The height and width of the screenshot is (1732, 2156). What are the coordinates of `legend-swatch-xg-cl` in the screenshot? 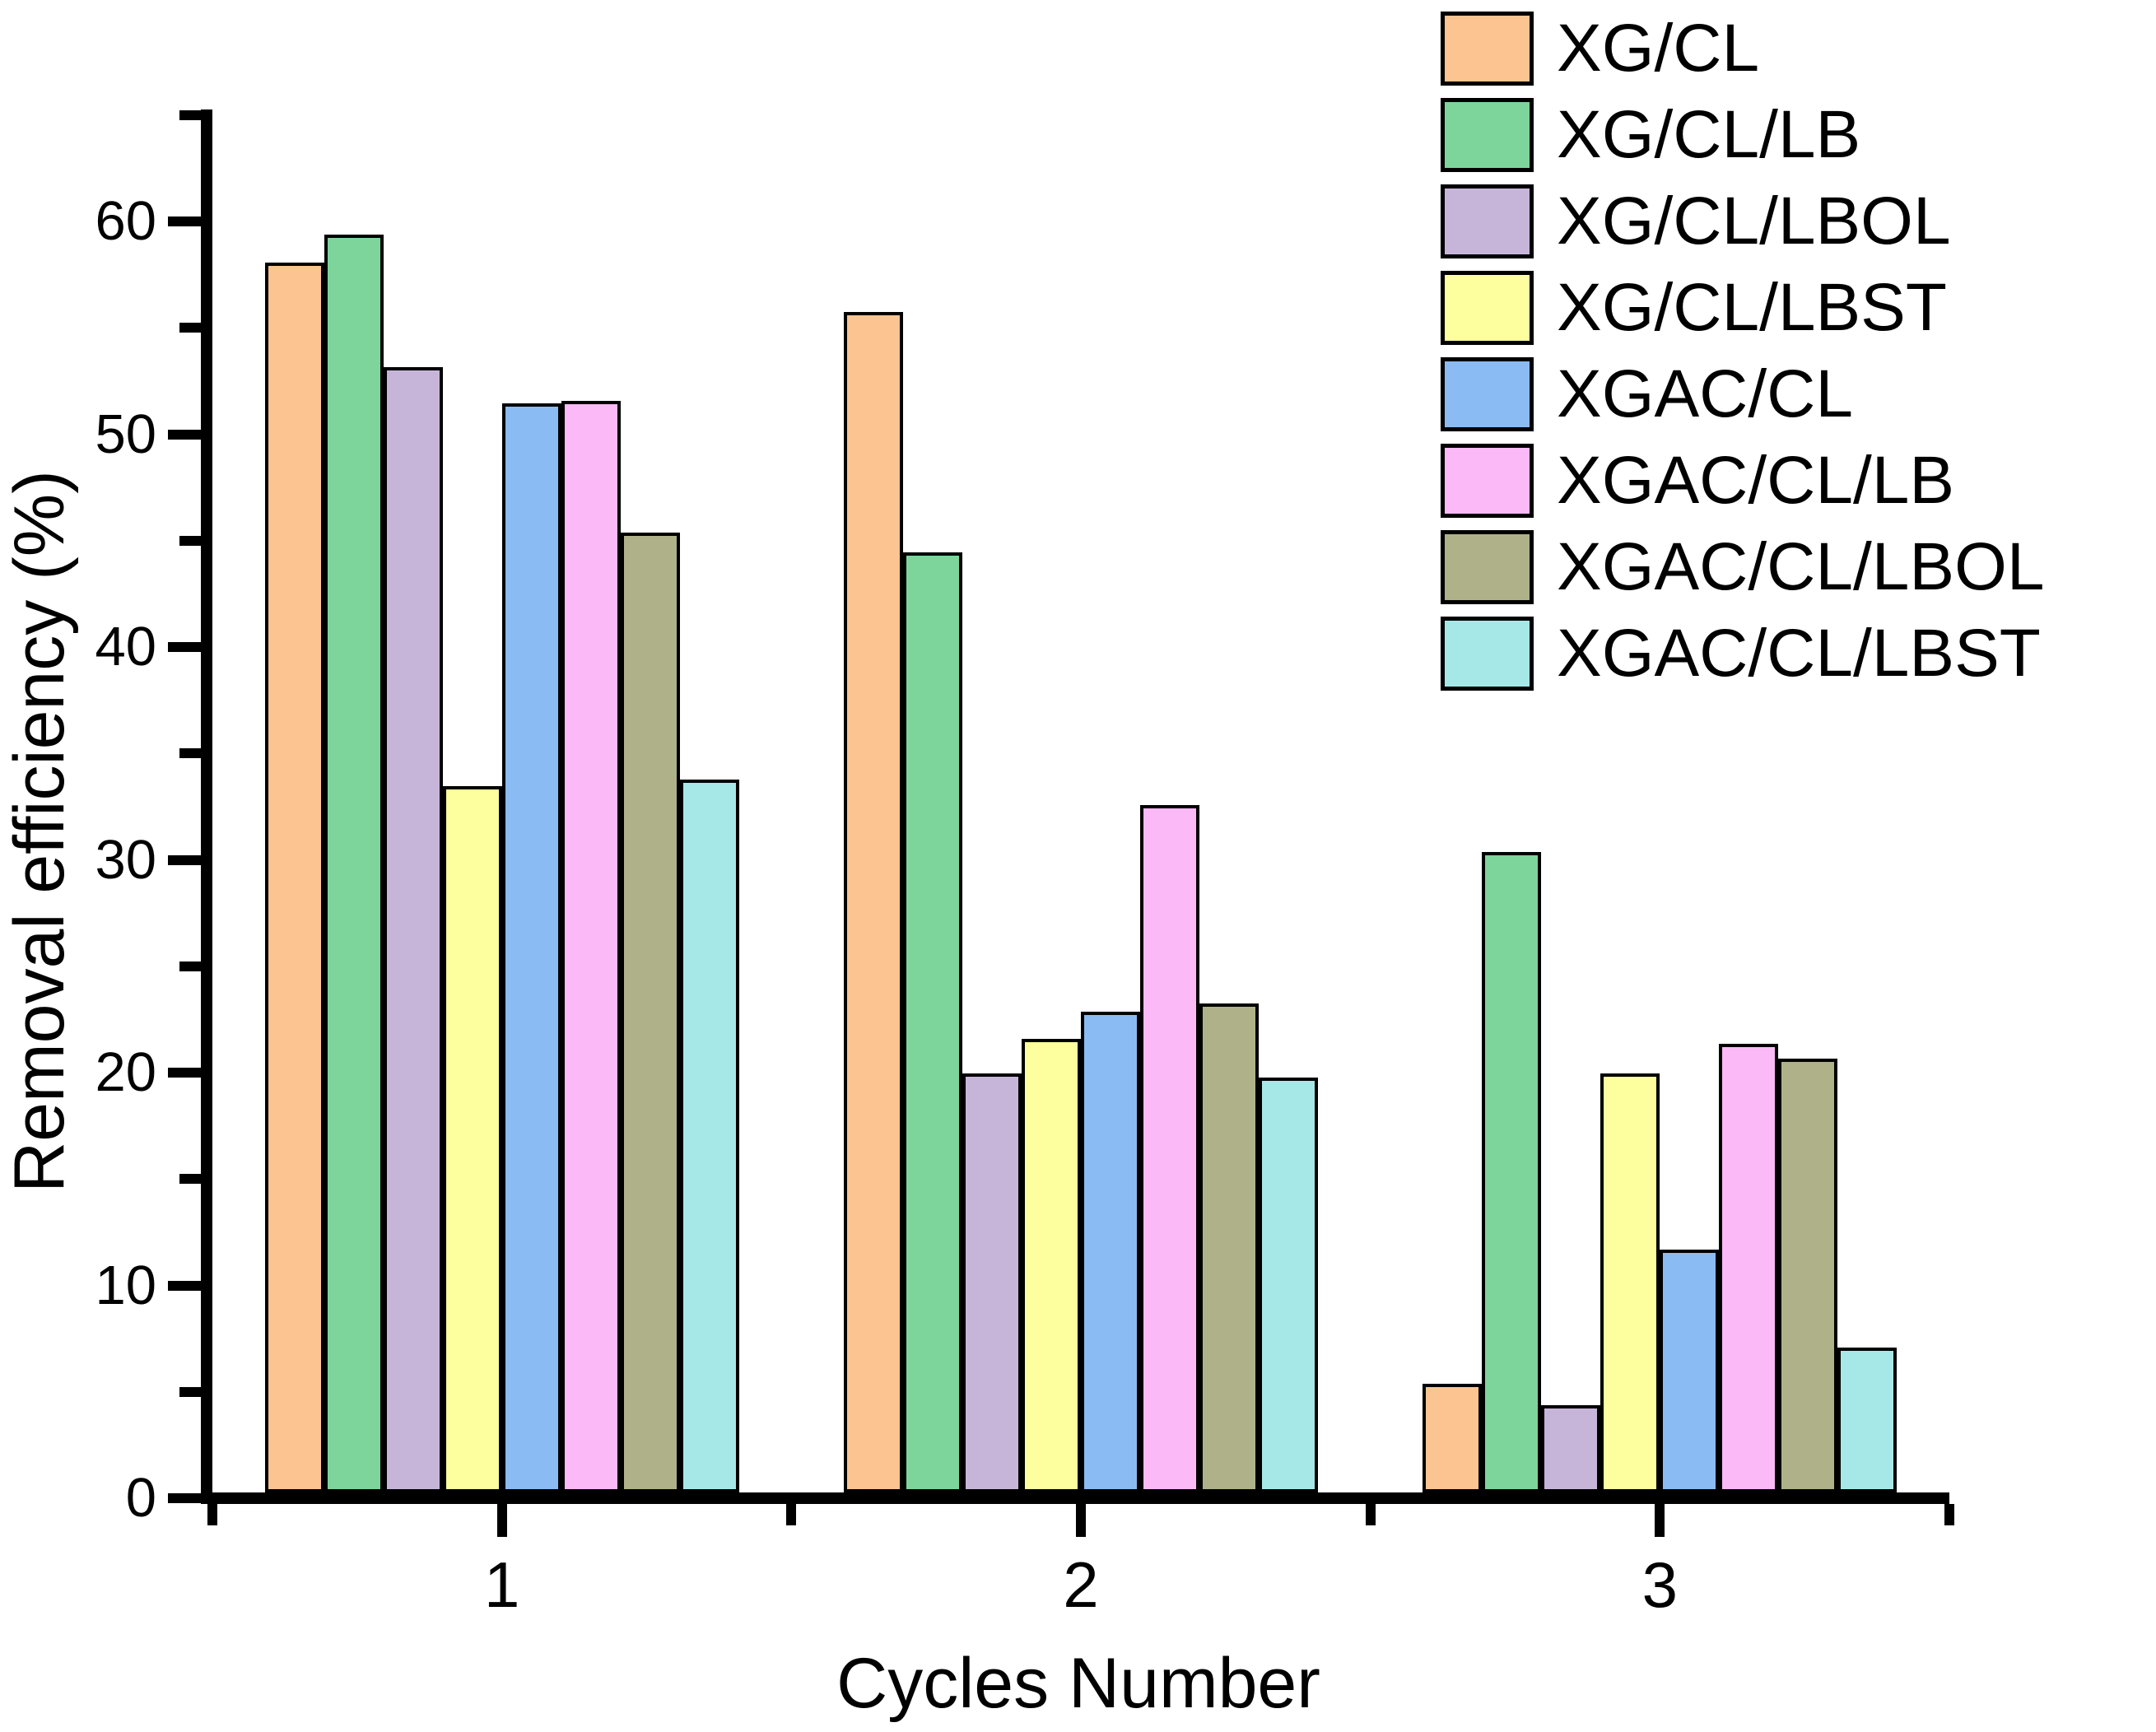 It's located at (1487, 49).